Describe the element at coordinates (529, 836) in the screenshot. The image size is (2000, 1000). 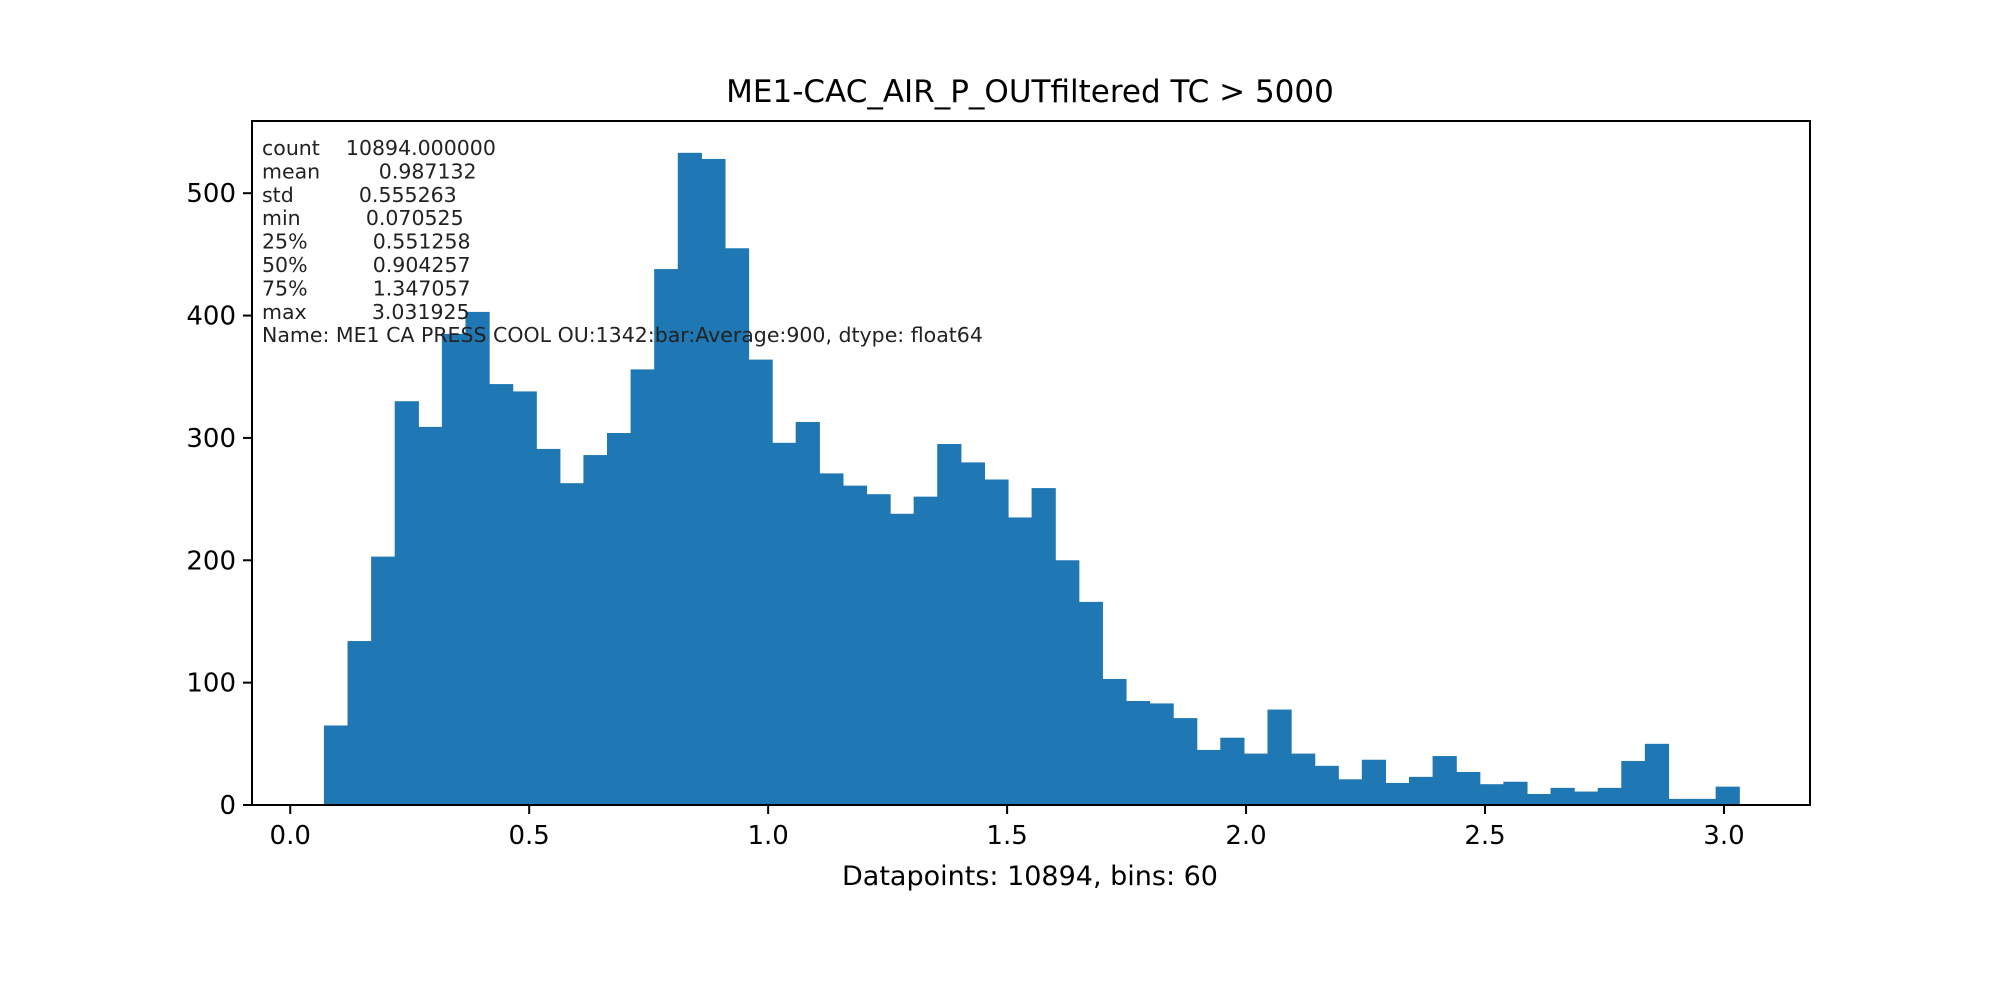
I see `x-tick-label: 0.5` at that location.